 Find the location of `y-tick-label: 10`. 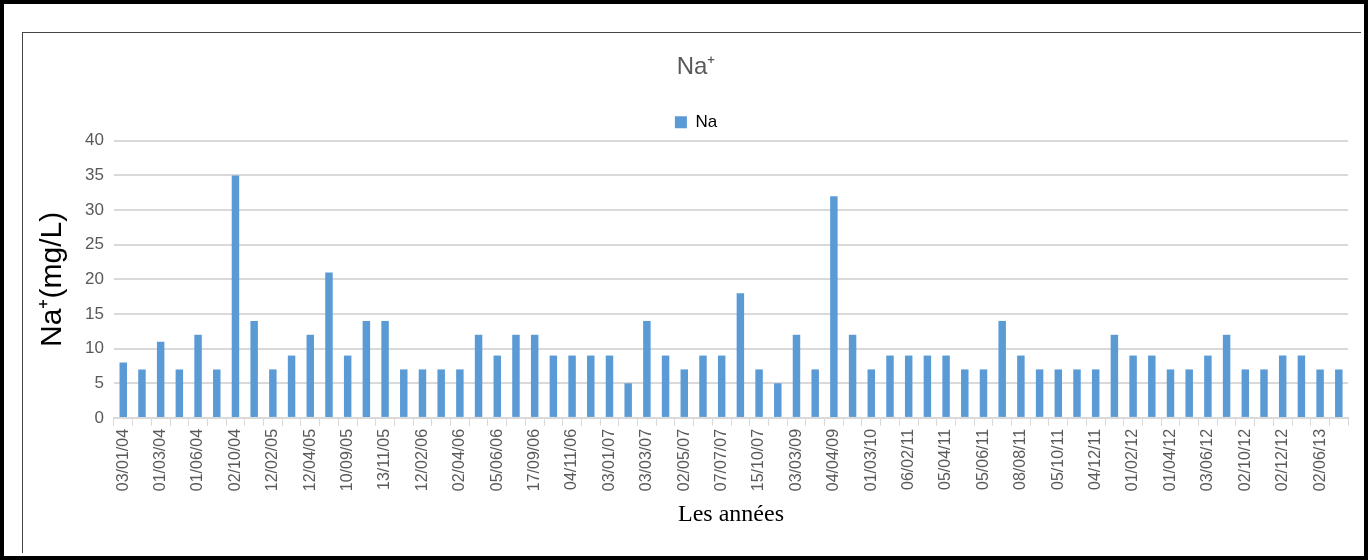

y-tick-label: 10 is located at coordinates (94, 348).